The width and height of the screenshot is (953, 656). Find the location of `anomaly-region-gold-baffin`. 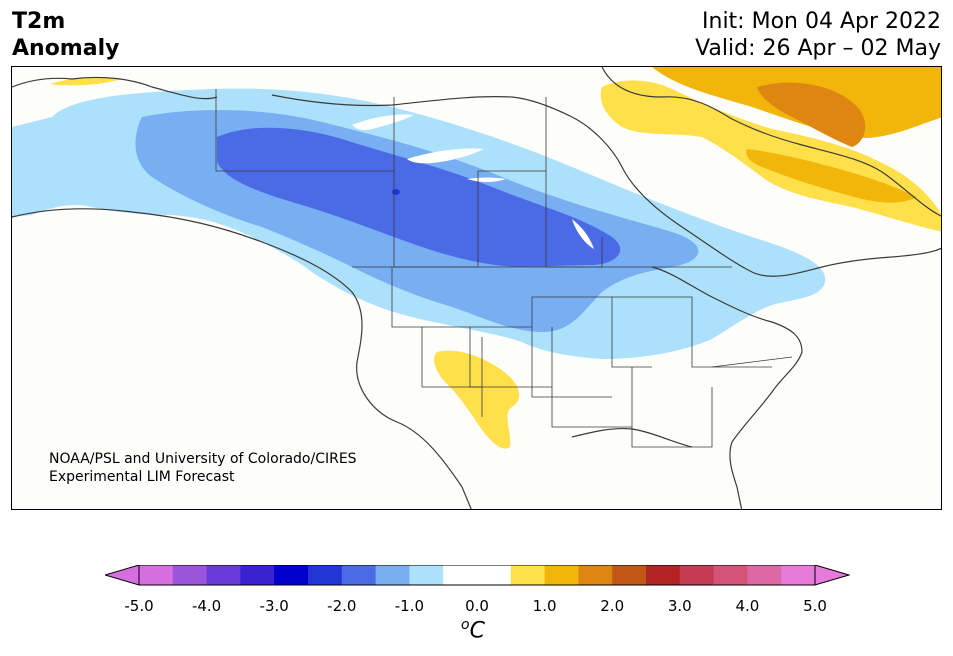

anomaly-region-gold-baffin is located at coordinates (831, 176).